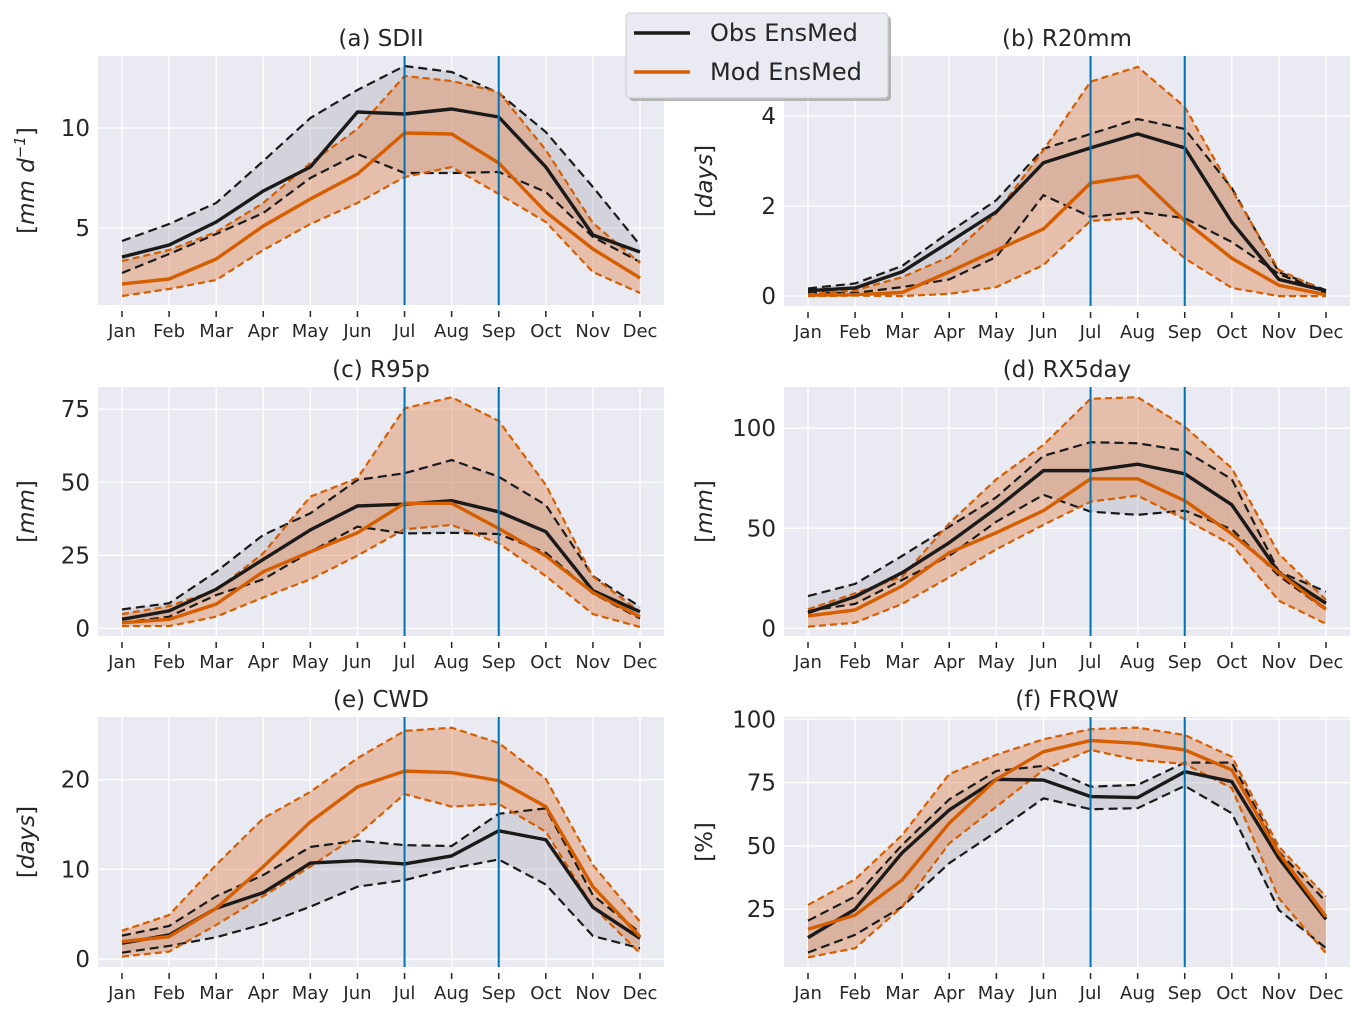  Describe the element at coordinates (381, 700) in the screenshot. I see `panel-title: (e) CWD` at that location.